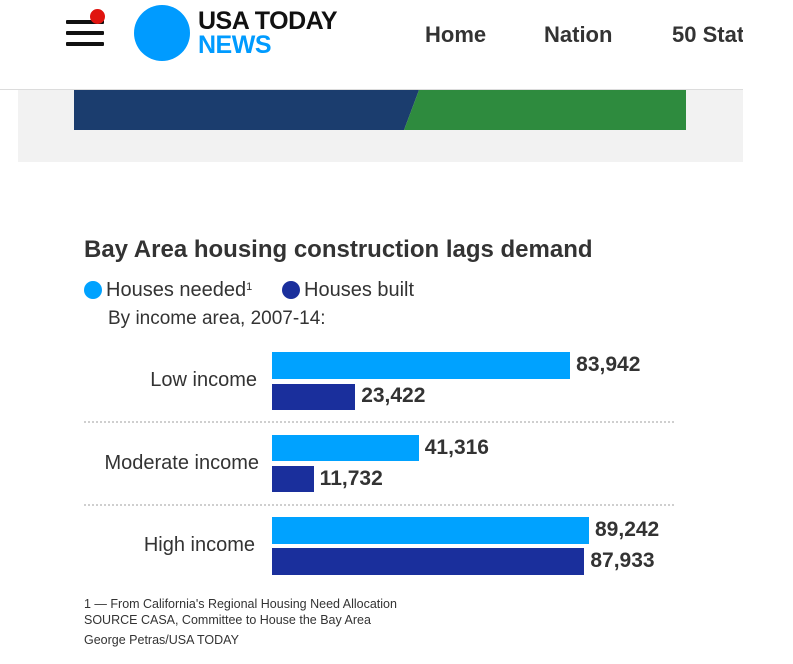 The width and height of the screenshot is (793, 664). Describe the element at coordinates (622, 560) in the screenshot. I see `value-label-built-high-income: 87,933` at that location.